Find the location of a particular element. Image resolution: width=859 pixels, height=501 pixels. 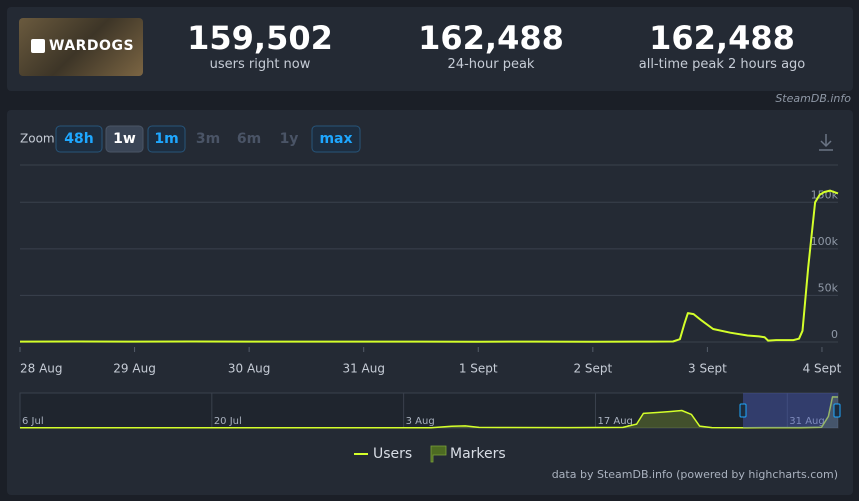

x-tick-label: 29 Aug is located at coordinates (134, 369).